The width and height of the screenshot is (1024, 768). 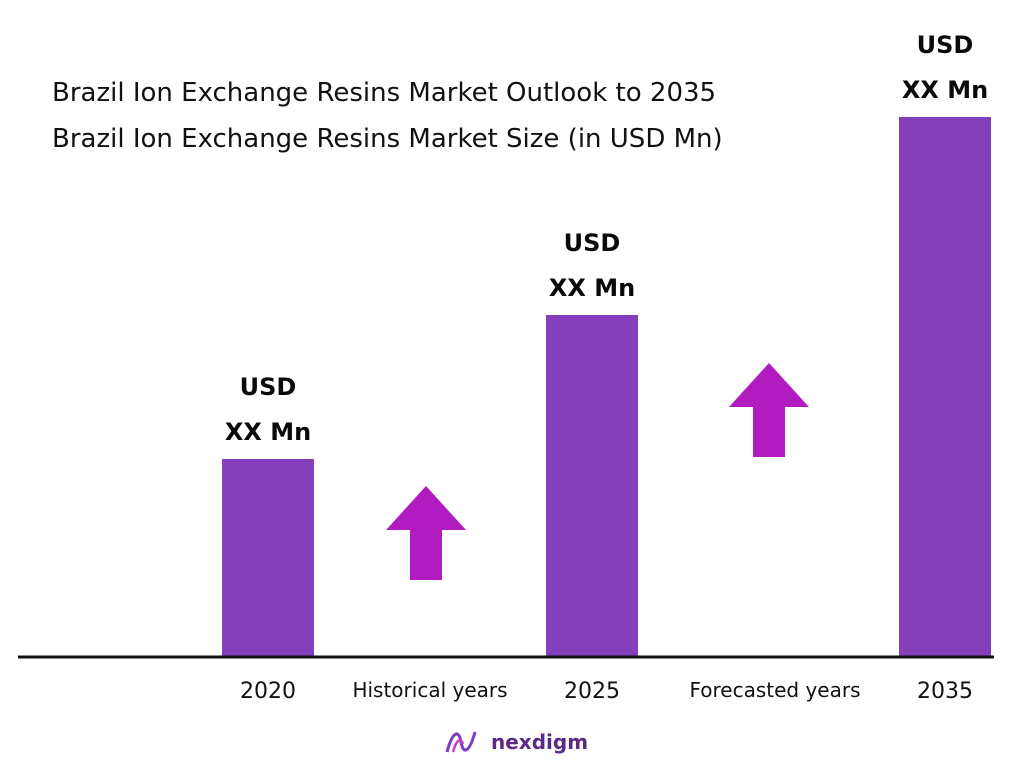 What do you see at coordinates (592, 486) in the screenshot?
I see `bar-2025` at bounding box center [592, 486].